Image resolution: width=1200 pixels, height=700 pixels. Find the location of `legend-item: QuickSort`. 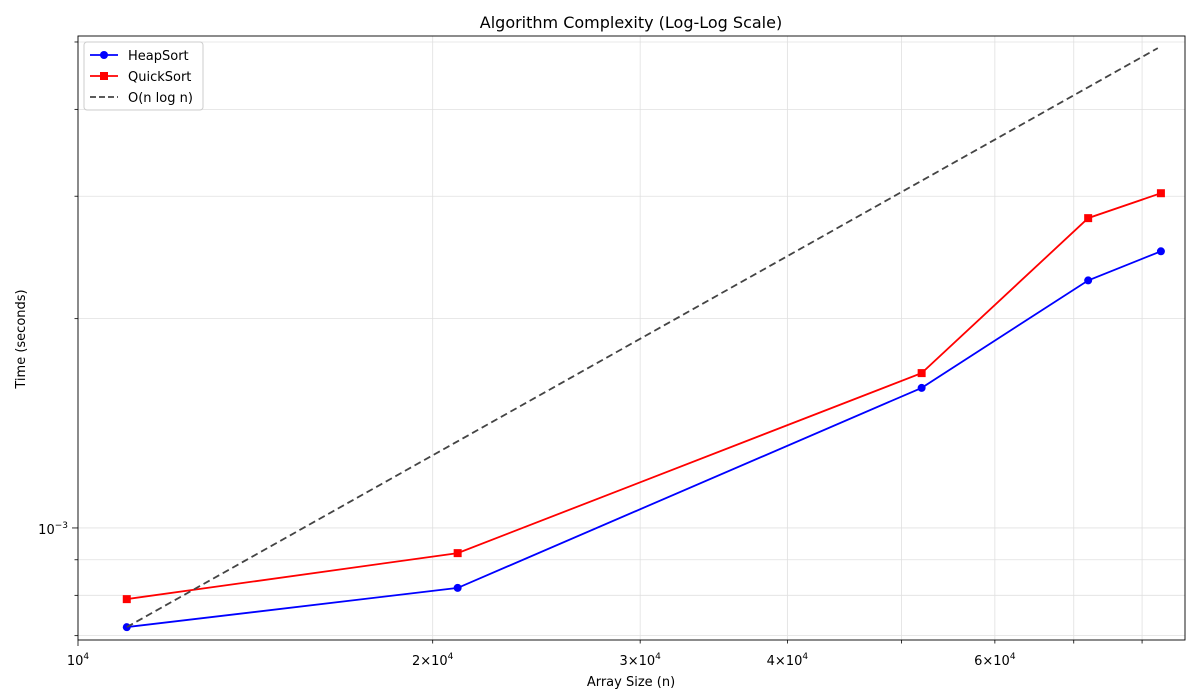

legend-item: QuickSort is located at coordinates (140, 77).